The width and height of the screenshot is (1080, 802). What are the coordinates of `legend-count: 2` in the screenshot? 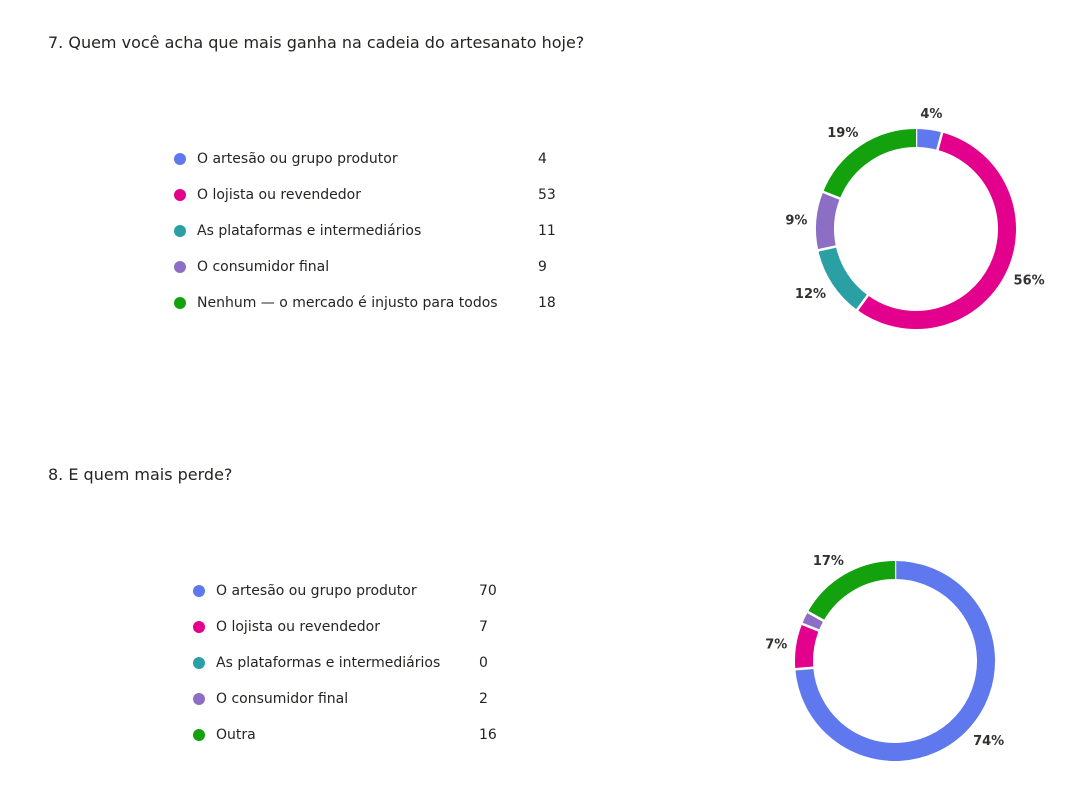 It's located at (483, 699).